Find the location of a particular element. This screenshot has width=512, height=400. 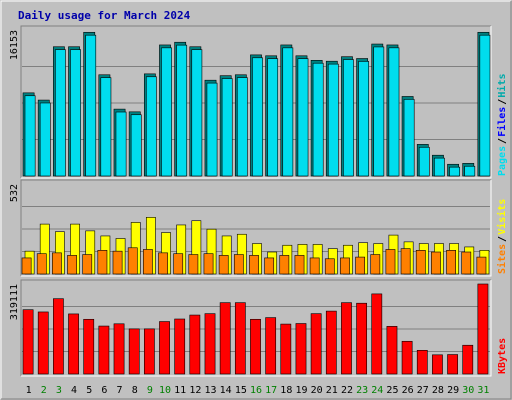

x-tick-label: 12 is located at coordinates (195, 390).